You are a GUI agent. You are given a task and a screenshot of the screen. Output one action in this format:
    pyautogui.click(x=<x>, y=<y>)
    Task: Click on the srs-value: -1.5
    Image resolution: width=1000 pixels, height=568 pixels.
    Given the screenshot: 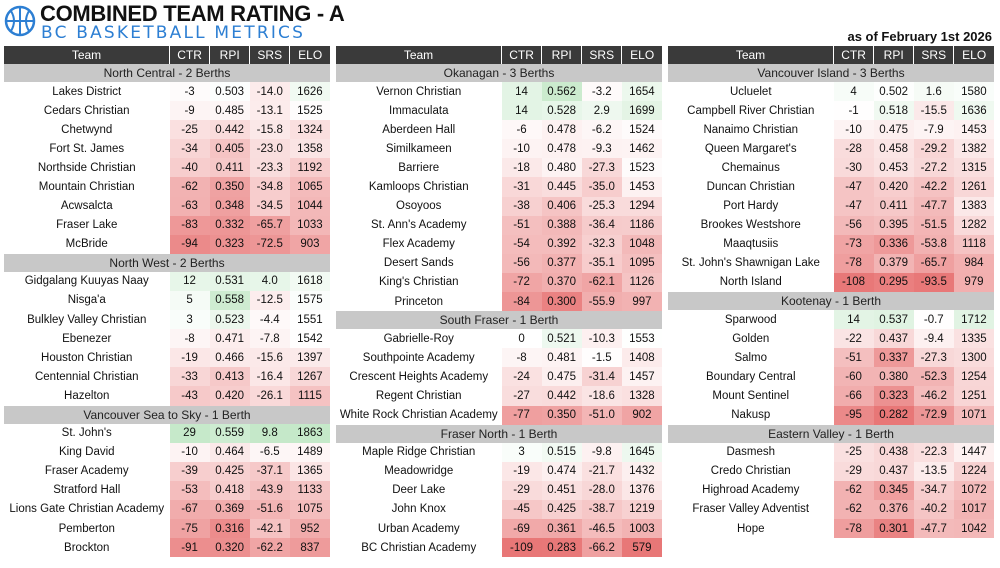 What is the action you would take?
    pyautogui.click(x=601, y=358)
    